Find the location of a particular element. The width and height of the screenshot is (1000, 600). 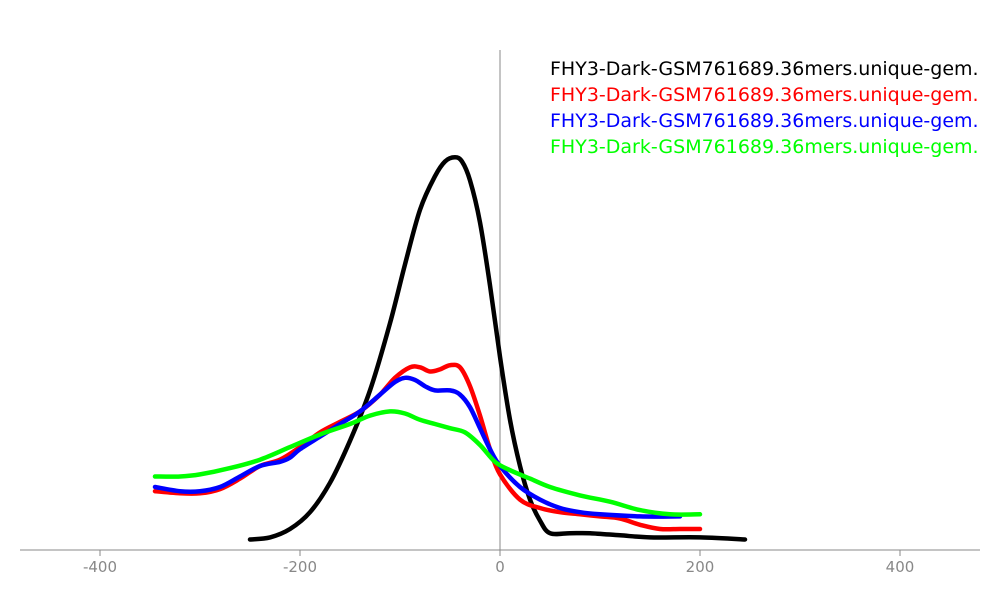

legend-entry-1: FHY3-Dark-GSM761689.36mers.unique-gem. is located at coordinates (764, 69).